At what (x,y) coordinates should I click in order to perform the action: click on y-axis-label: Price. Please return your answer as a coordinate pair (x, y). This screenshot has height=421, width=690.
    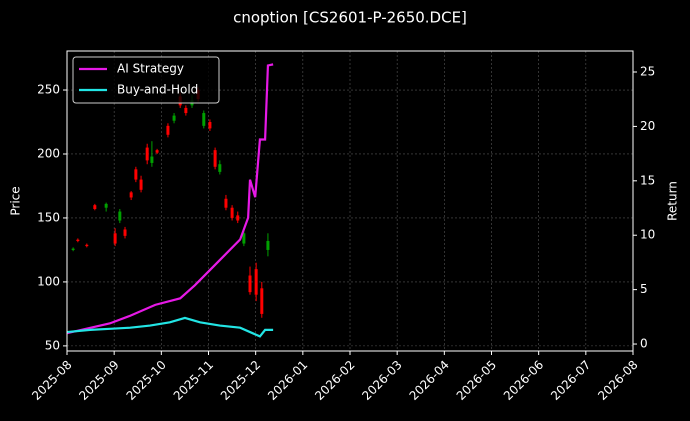
    Looking at the image, I should click on (16, 200).